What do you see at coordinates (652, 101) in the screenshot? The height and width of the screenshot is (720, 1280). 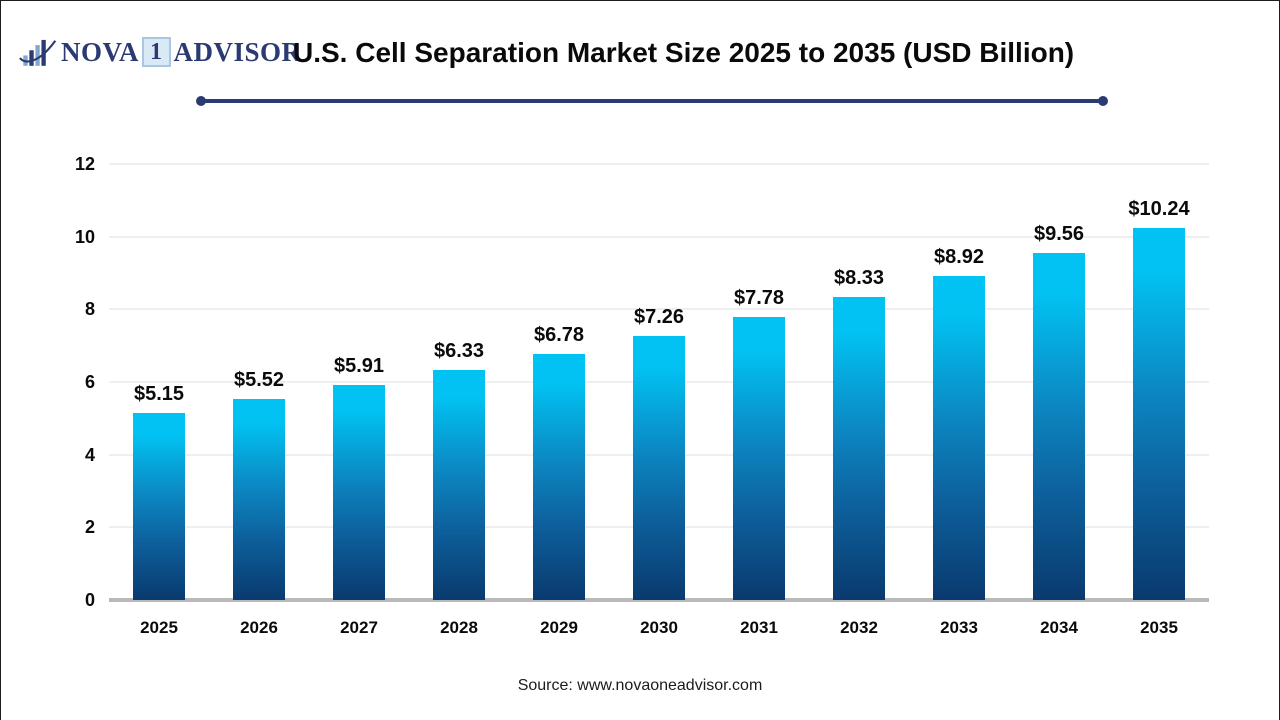 I see `title-underline` at bounding box center [652, 101].